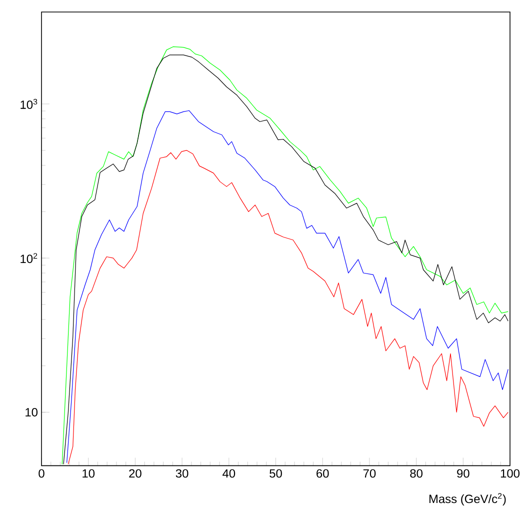 The image size is (527, 519). What do you see at coordinates (88, 473) in the screenshot?
I see `x-tick-label: 10` at bounding box center [88, 473].